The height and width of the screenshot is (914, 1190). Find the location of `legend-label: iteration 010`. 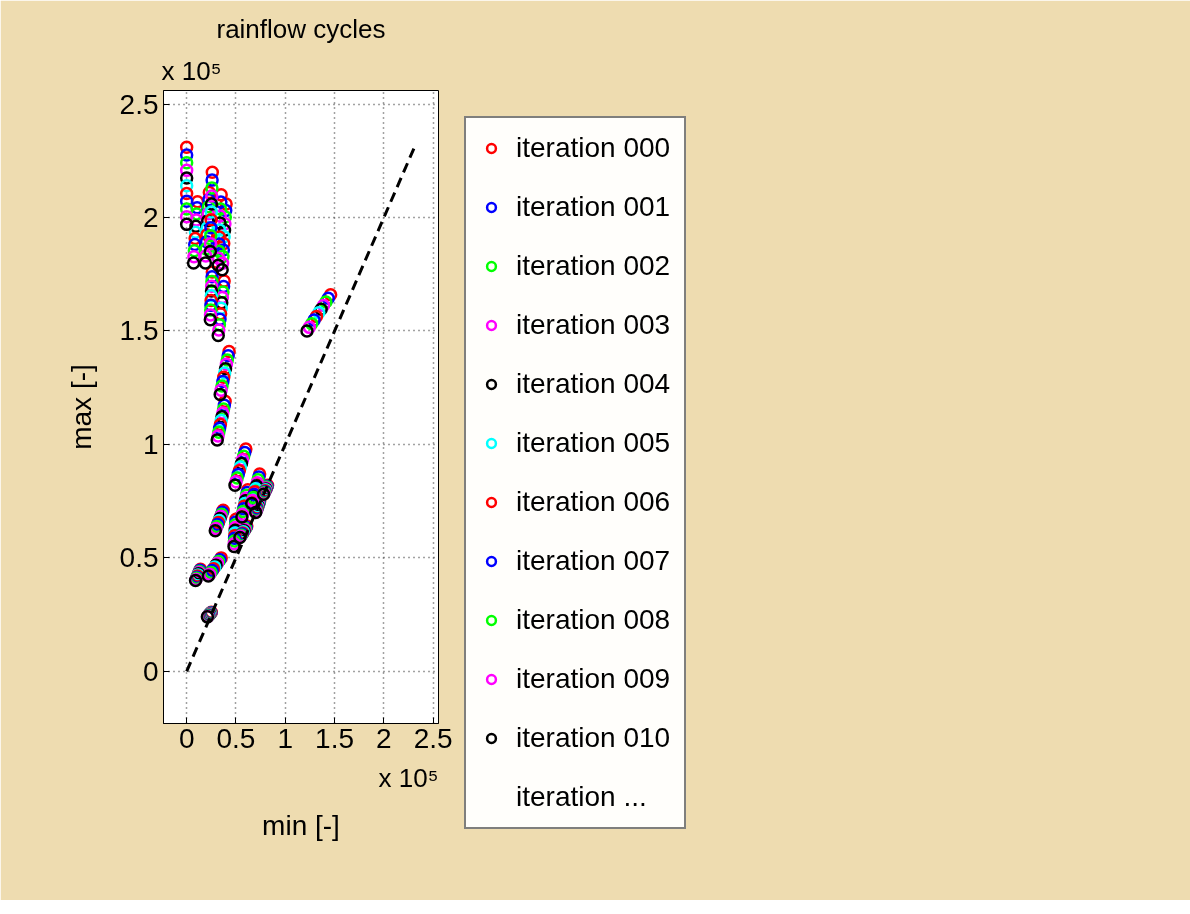

legend-label: iteration 010 is located at coordinates (593, 738).